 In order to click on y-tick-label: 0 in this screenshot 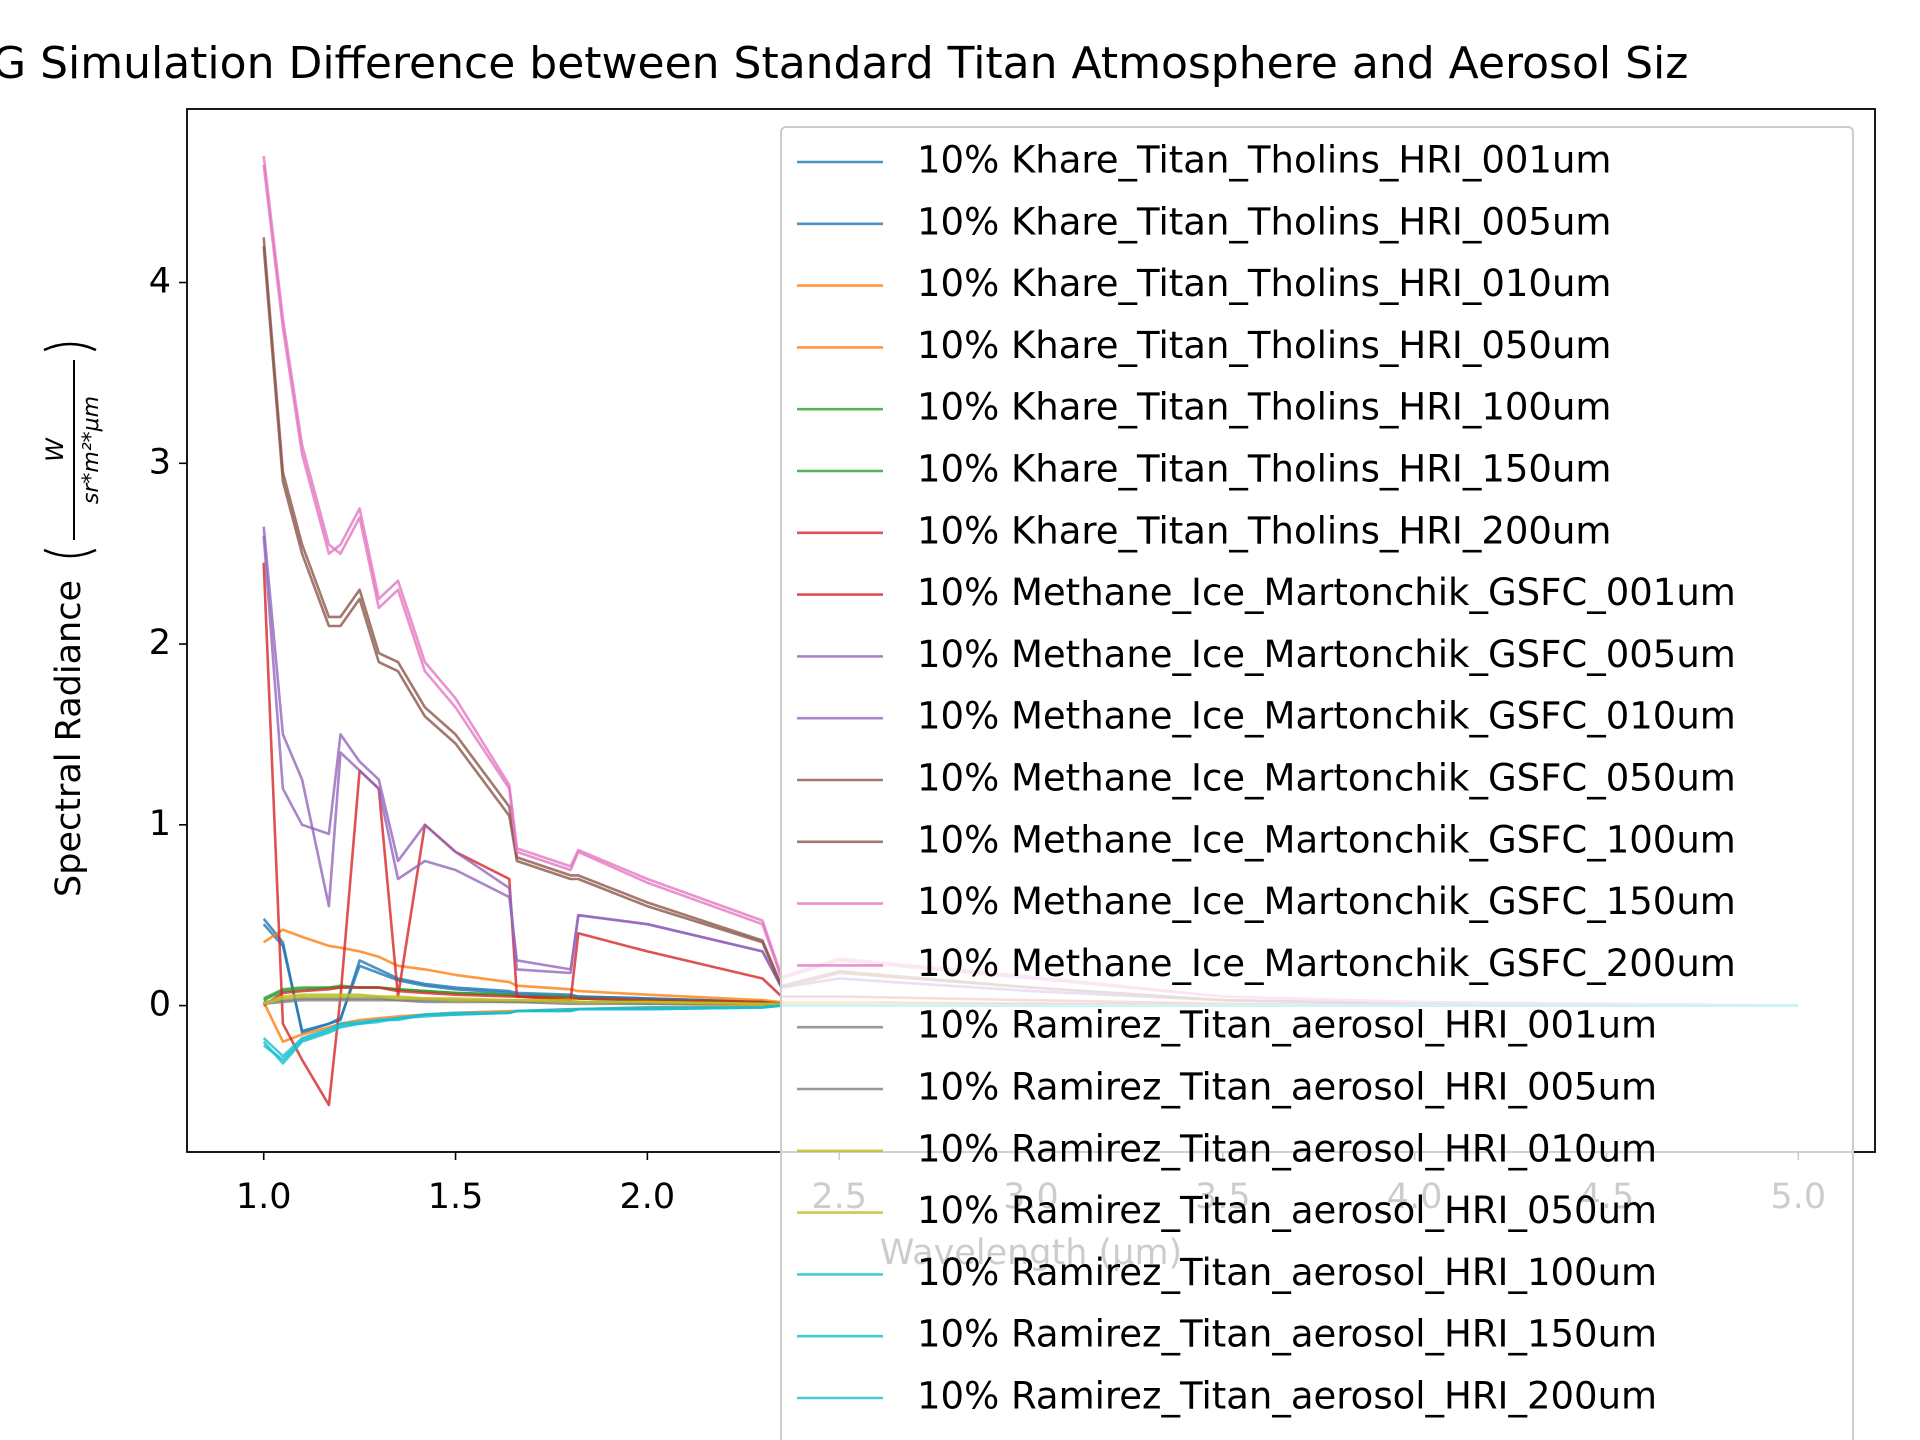, I will do `click(160, 1005)`.